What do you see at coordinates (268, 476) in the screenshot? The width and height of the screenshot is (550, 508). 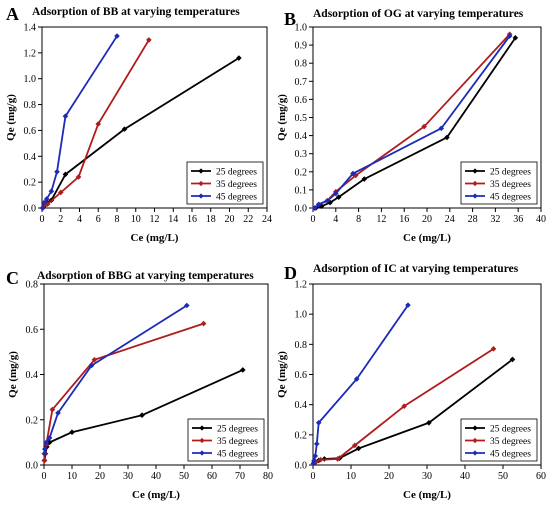 I see `x-tick-label: 80` at bounding box center [268, 476].